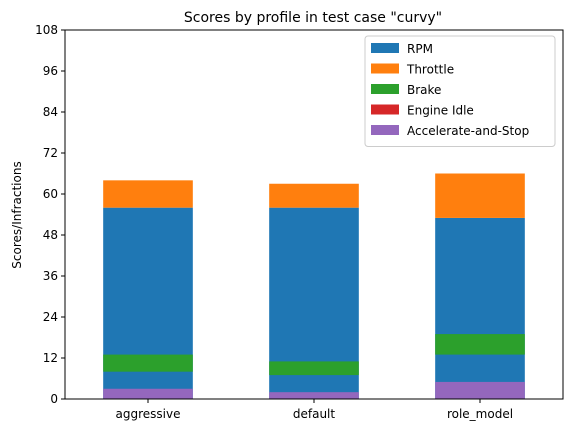  Describe the element at coordinates (50, 358) in the screenshot. I see `y-tick-label: 12` at that location.